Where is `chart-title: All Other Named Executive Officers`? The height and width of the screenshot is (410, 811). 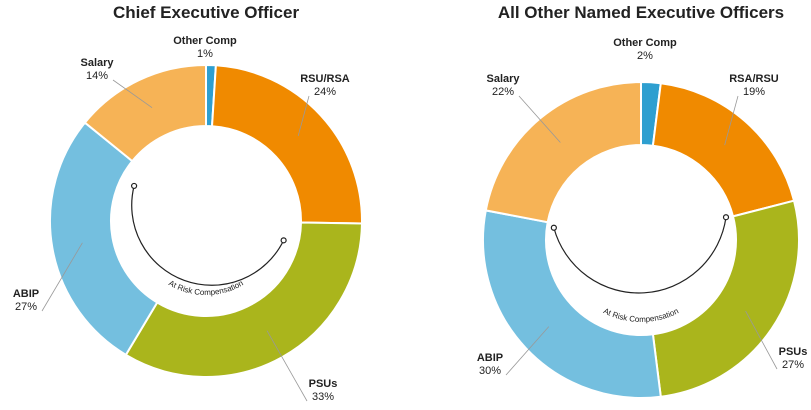 chart-title: All Other Named Executive Officers is located at coordinates (641, 12).